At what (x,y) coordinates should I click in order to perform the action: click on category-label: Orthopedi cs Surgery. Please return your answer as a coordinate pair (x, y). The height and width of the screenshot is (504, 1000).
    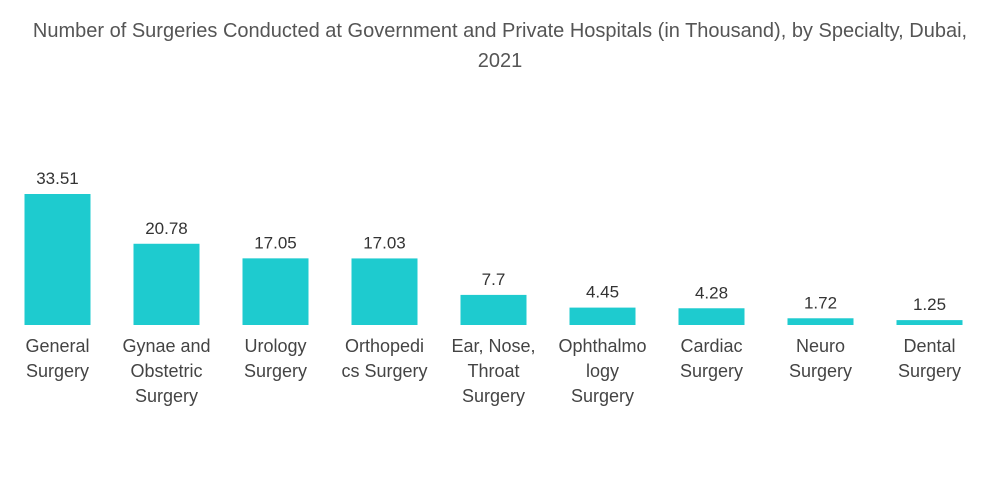
    Looking at the image, I should click on (384, 358).